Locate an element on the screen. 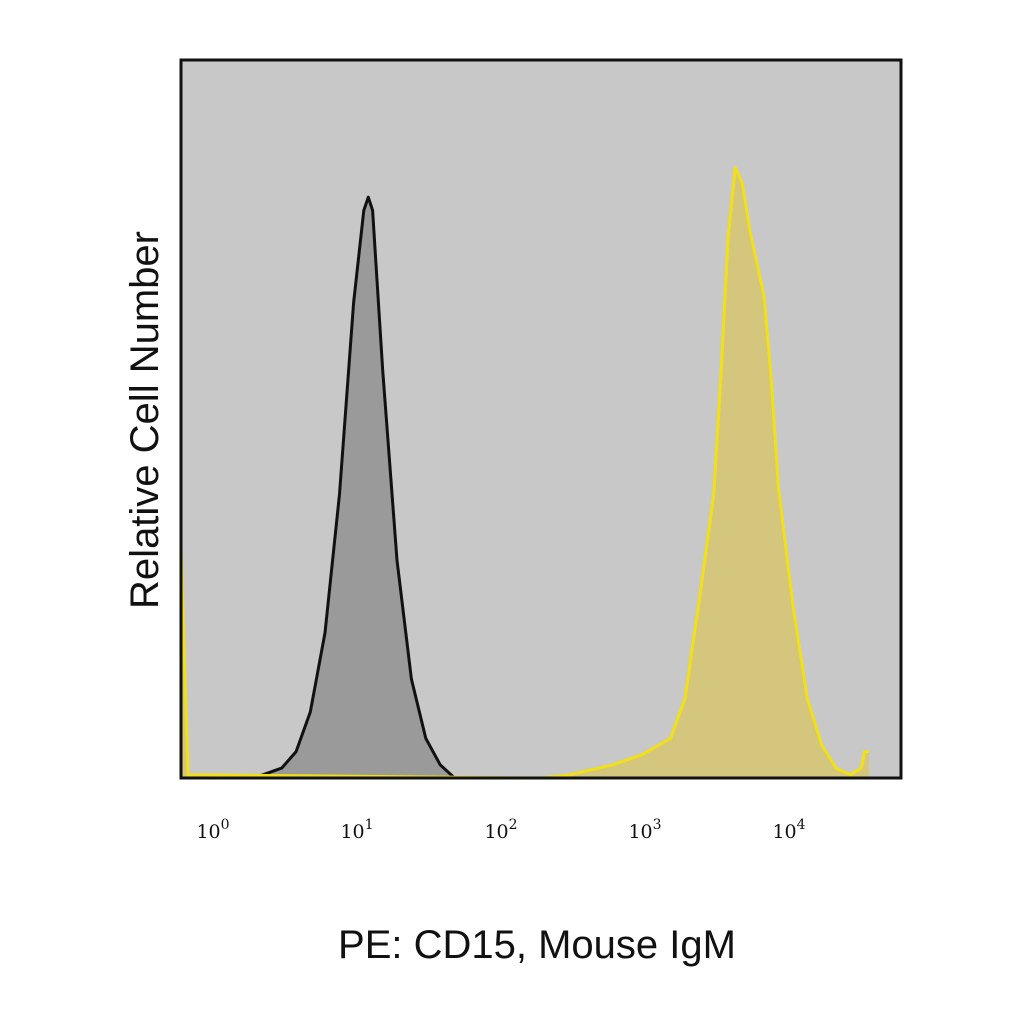 The height and width of the screenshot is (1024, 1024). x-tick-label: 10⁰ is located at coordinates (212, 830).